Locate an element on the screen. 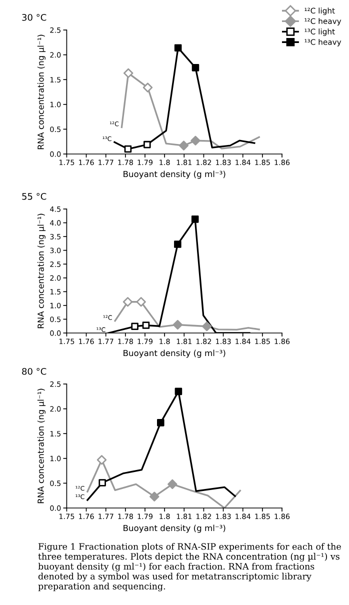 This screenshot has width=349, height=605. caption: Figure 1 Fractionation plots of RNA-SIP experiments for each of the three temperatures. Plots depict the RNA concentration (ng µl⁻¹) vs buoyant density (g ml⁻¹) for each fraction. RNA from fractions denoted by a symbol was used for metatranscriptomic library preparation and sequencing. is located at coordinates (189, 567).